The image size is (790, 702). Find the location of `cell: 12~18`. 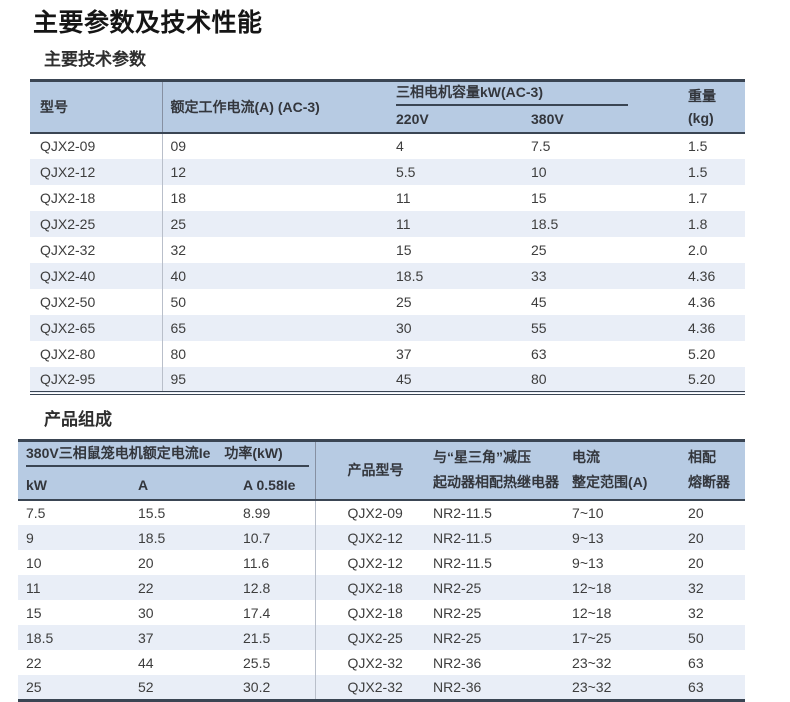

cell: 12~18 is located at coordinates (592, 612).